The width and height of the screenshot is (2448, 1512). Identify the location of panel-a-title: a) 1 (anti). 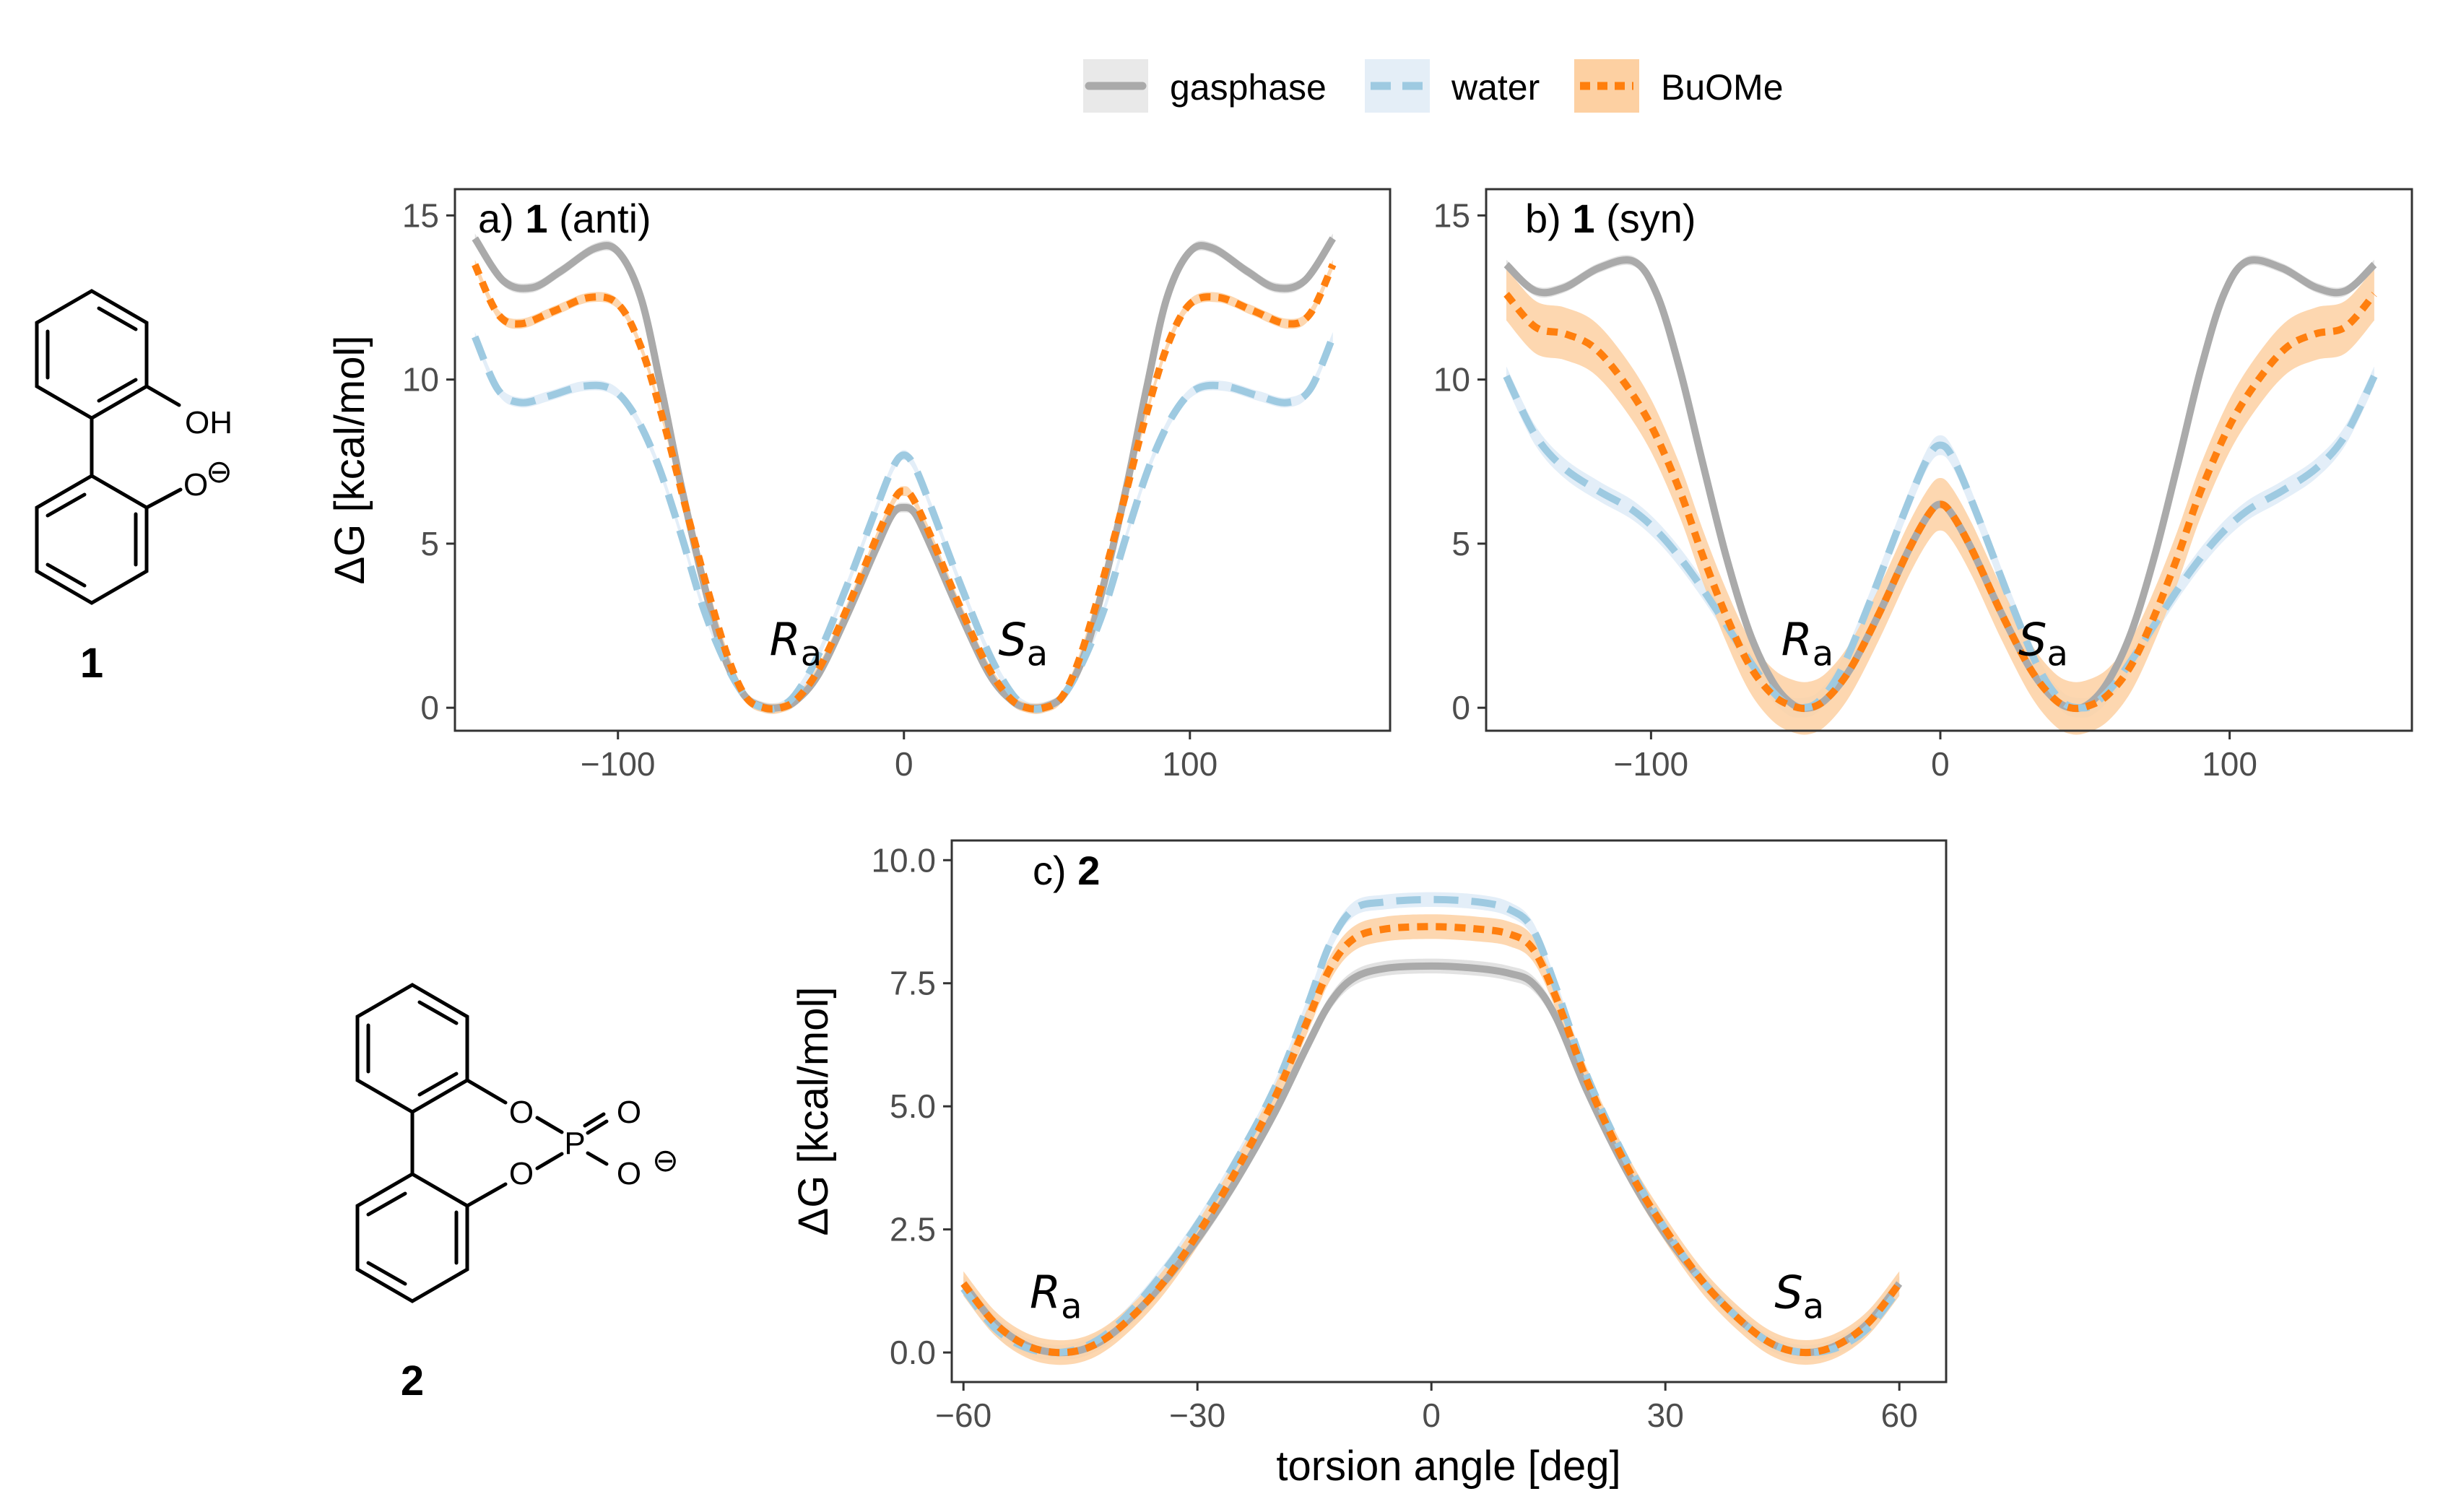
(564, 218).